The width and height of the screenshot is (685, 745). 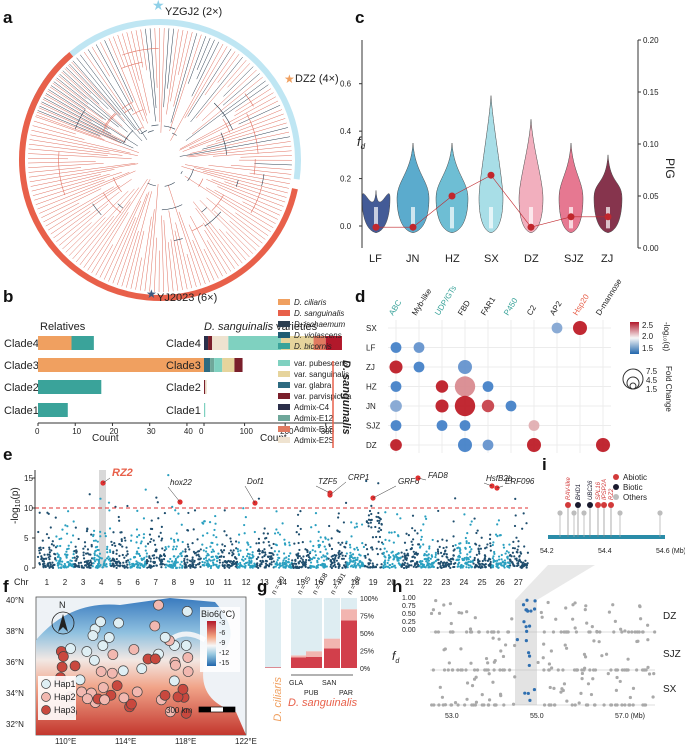 I want to click on chromosome-label: 4, so click(x=101, y=582).